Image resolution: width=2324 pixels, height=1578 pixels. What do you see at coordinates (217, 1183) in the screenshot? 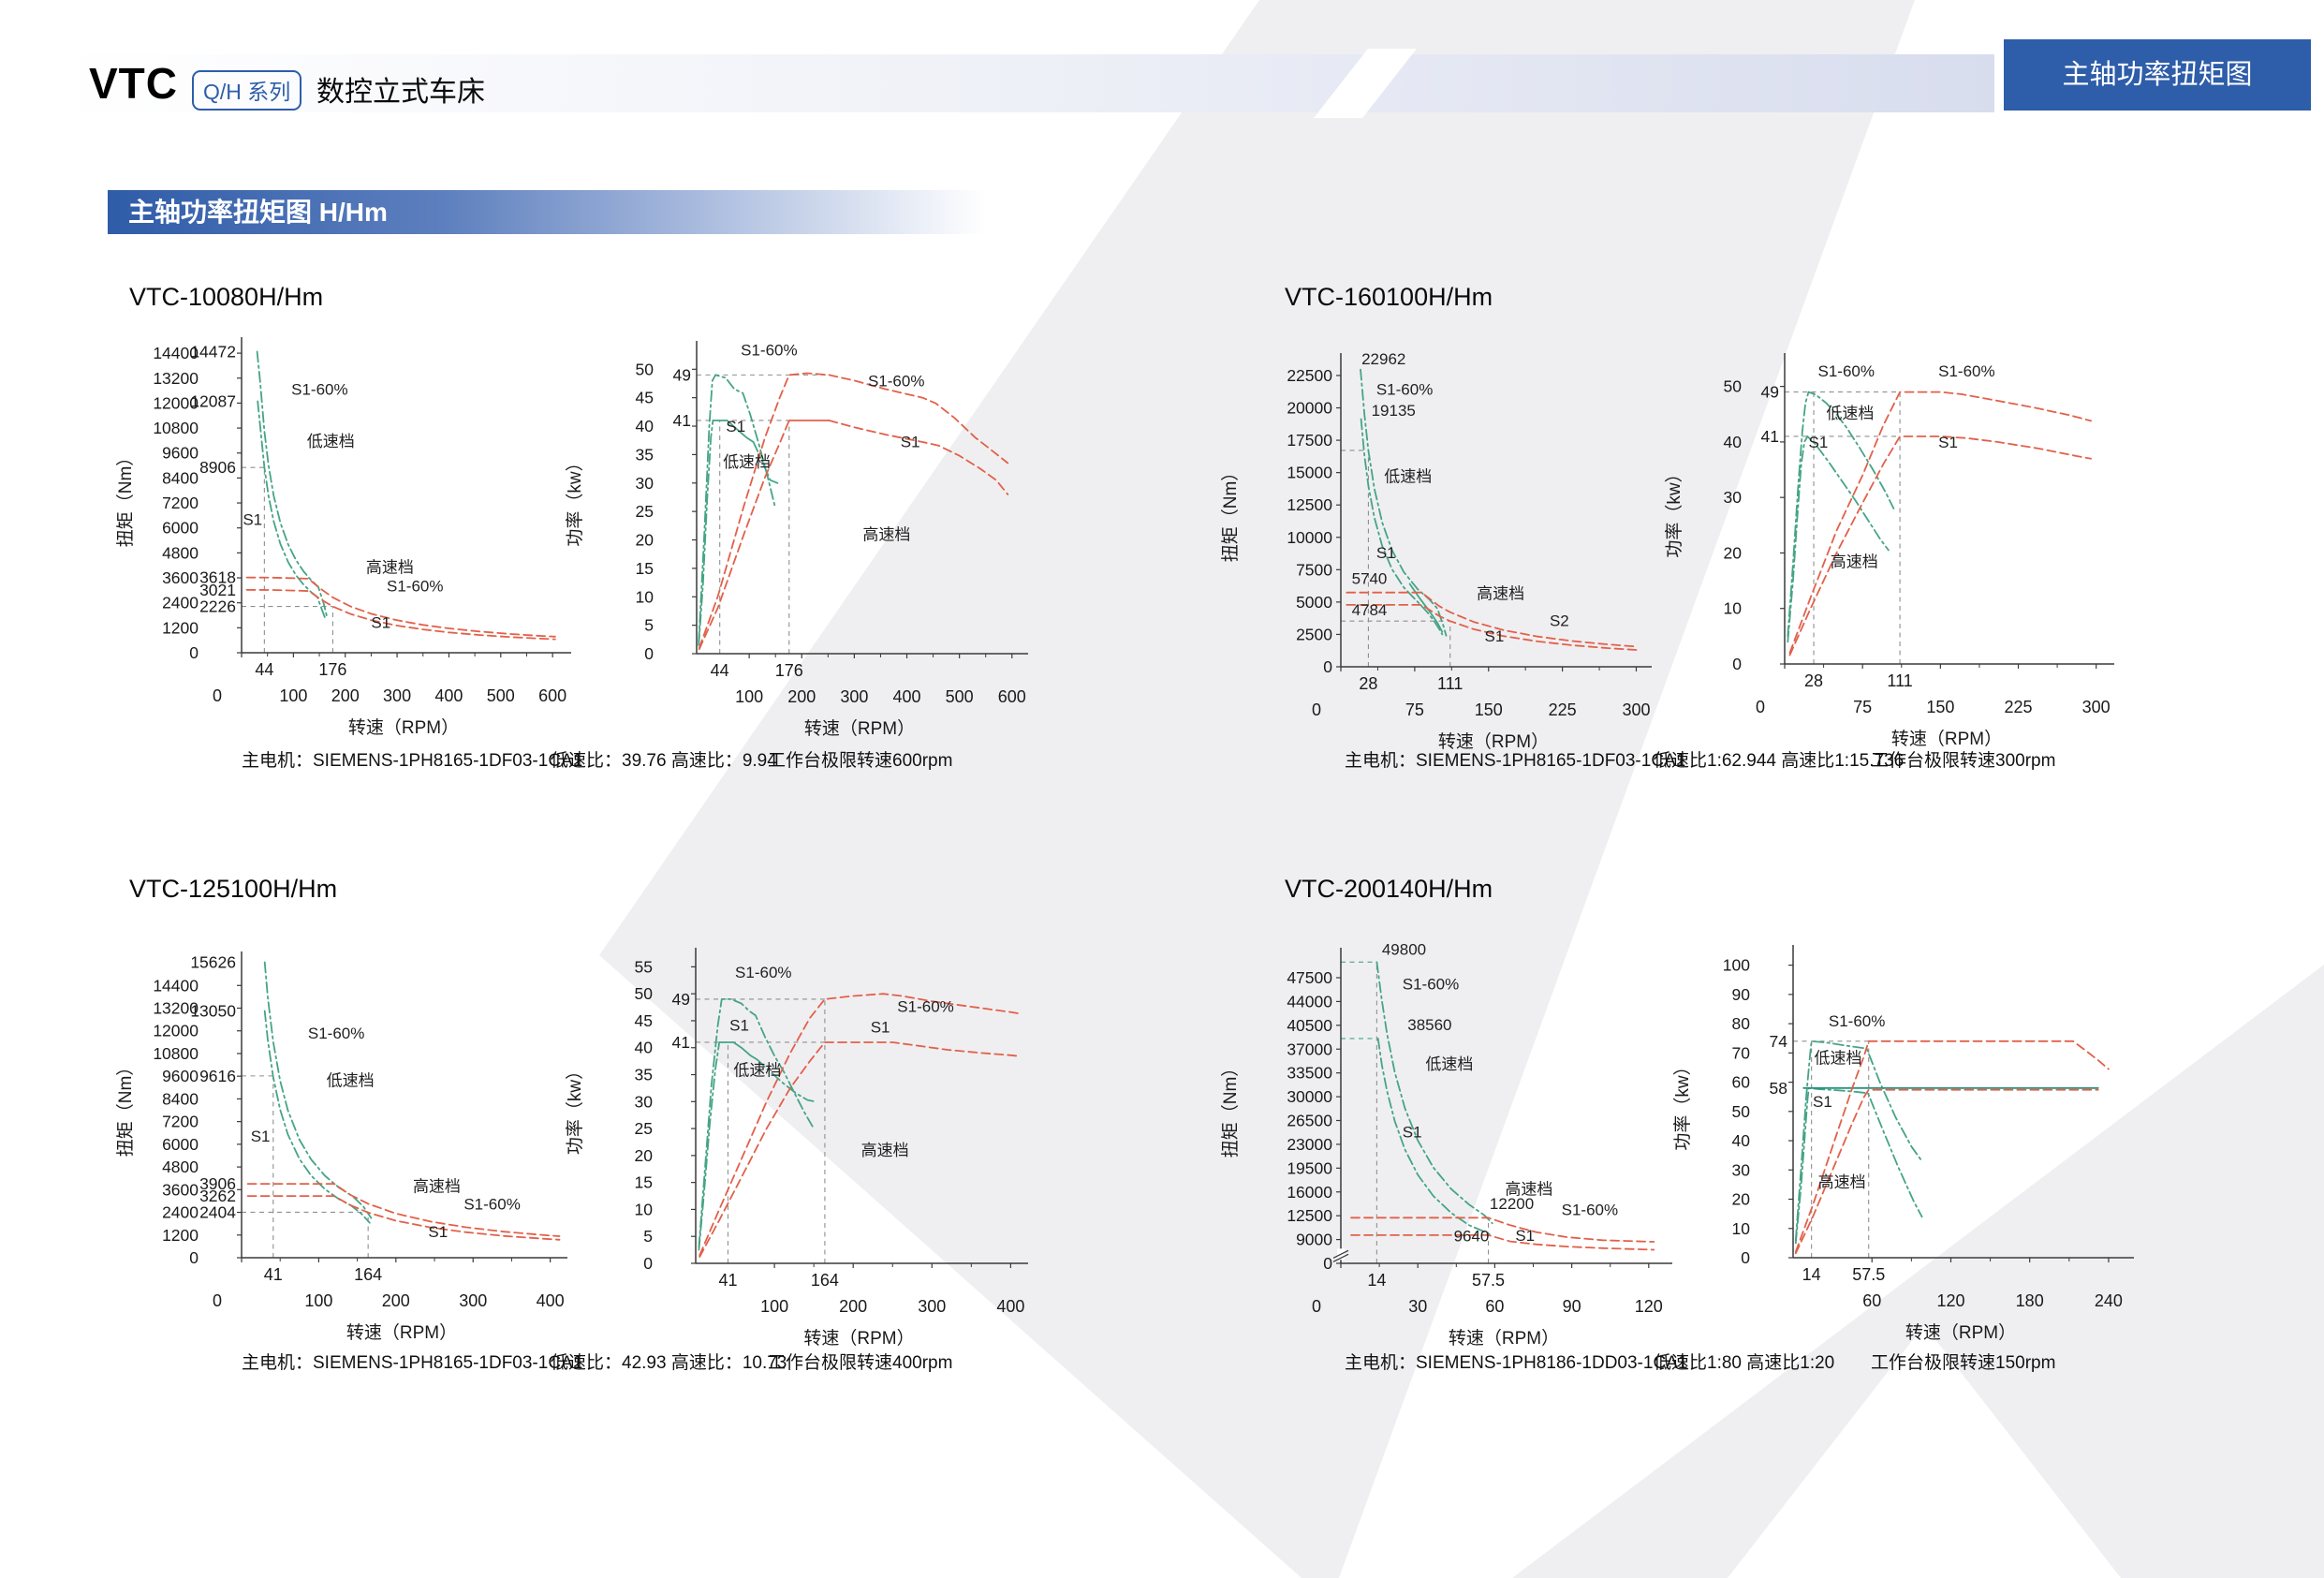
I see `svg-text: 3906` at bounding box center [217, 1183].